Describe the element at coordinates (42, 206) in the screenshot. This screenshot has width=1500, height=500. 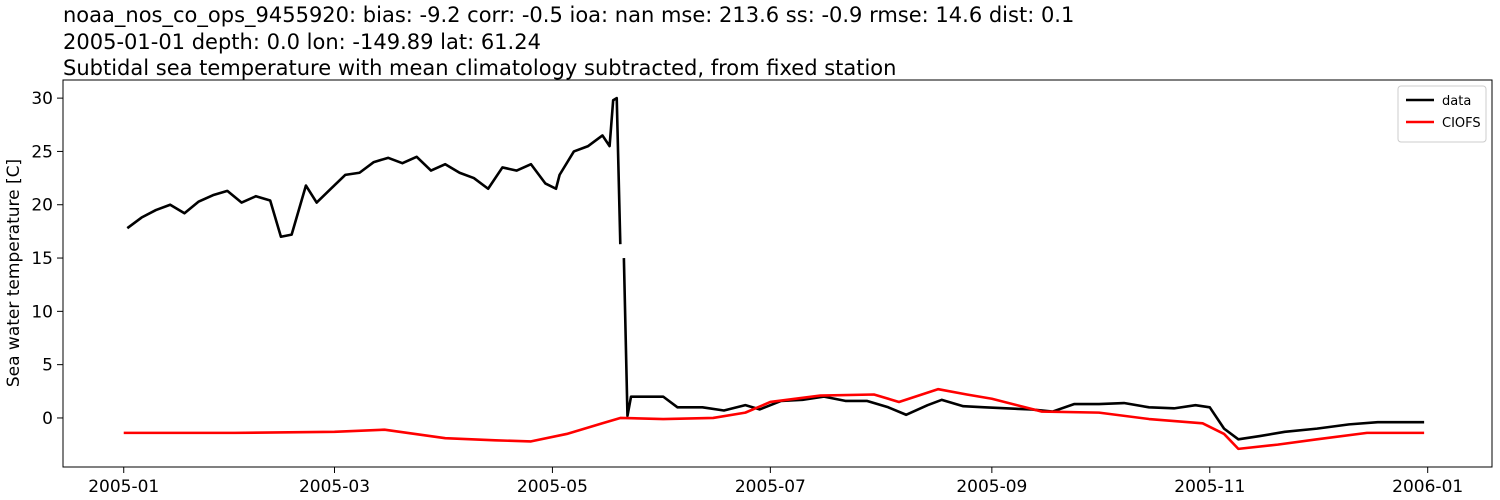
I see `y-tick-label: 20` at that location.